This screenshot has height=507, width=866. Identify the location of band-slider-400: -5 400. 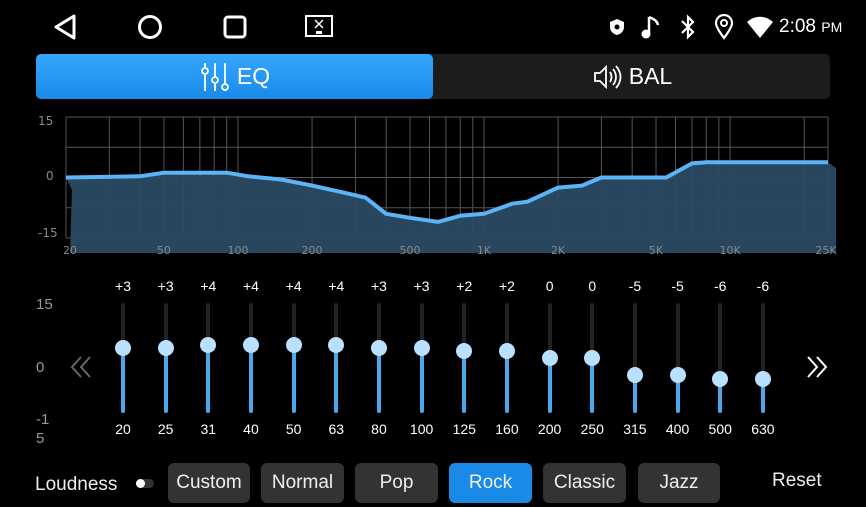
(678, 358).